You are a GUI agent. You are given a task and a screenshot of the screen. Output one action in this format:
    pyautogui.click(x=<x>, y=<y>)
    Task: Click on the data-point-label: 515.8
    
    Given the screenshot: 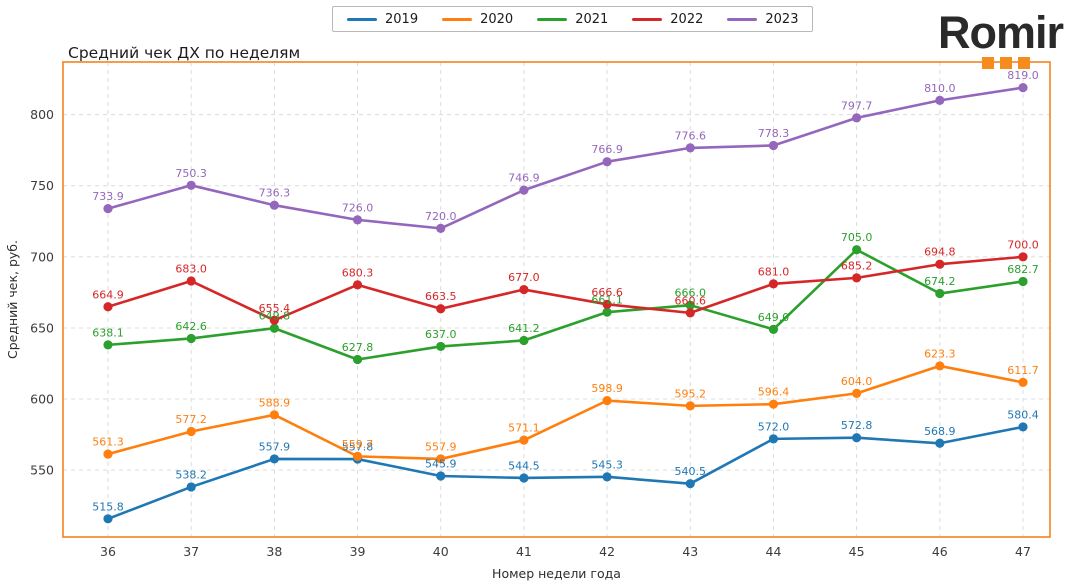 What is the action you would take?
    pyautogui.click(x=108, y=506)
    